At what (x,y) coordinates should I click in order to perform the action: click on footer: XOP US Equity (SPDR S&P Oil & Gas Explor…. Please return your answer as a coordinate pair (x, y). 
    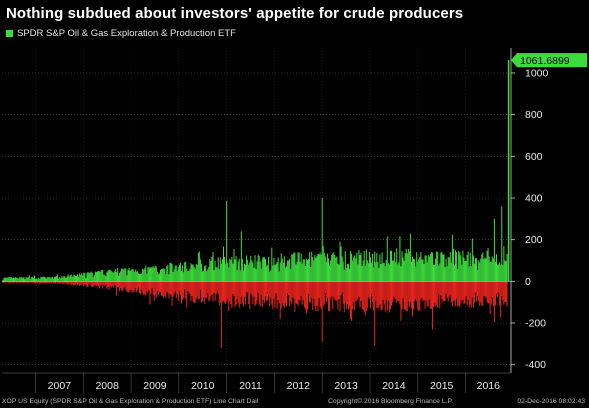
    Looking at the image, I should click on (294, 402).